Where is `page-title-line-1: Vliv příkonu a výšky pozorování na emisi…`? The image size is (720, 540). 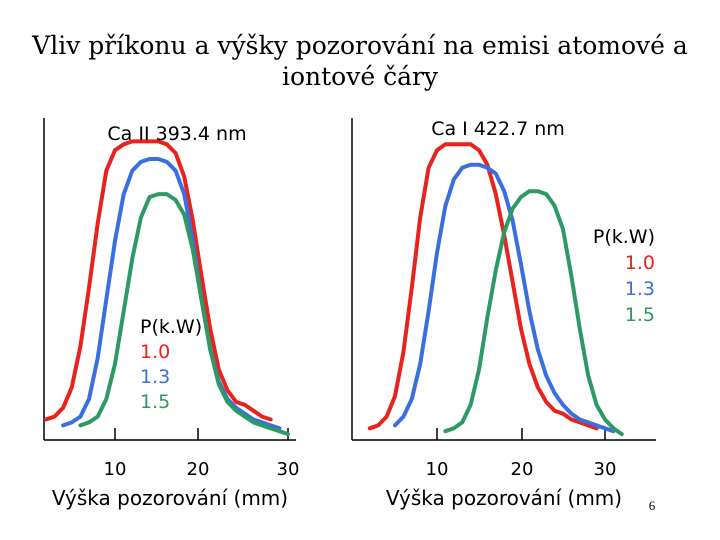 page-title-line-1: Vliv příkonu a výšky pozorování na emisi… is located at coordinates (359, 45).